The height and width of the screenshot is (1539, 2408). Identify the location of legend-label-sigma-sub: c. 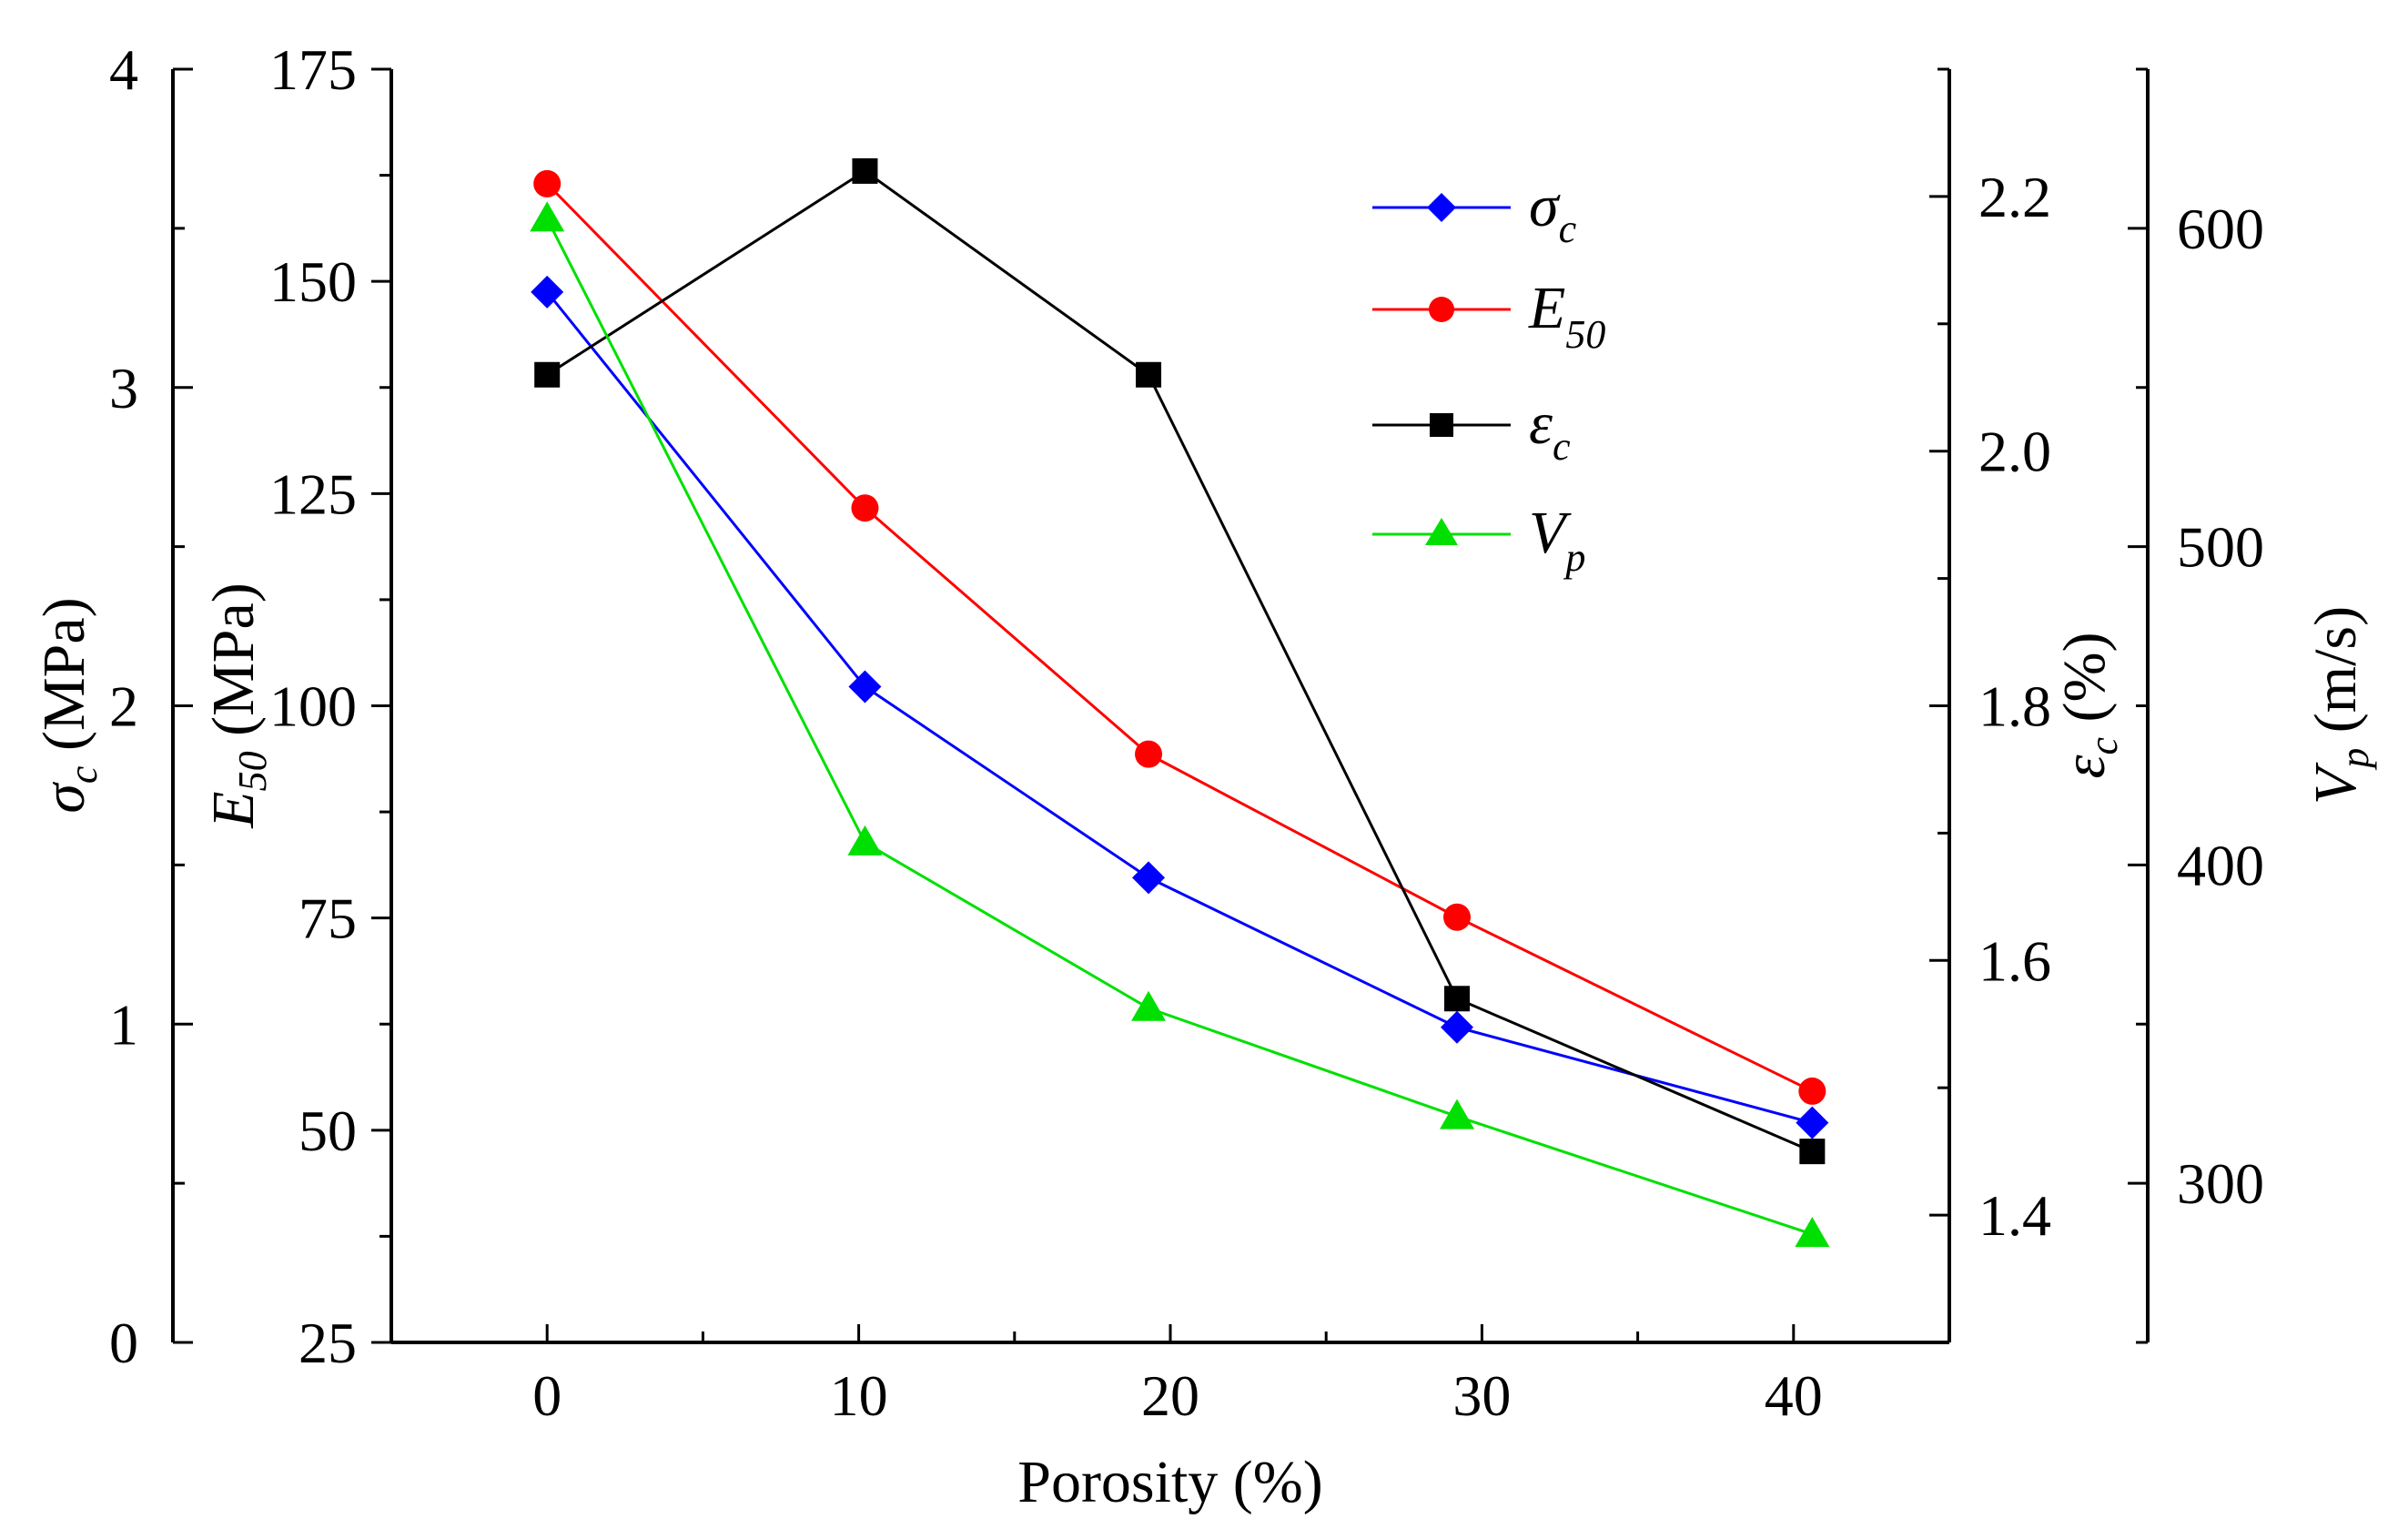
(1568, 229).